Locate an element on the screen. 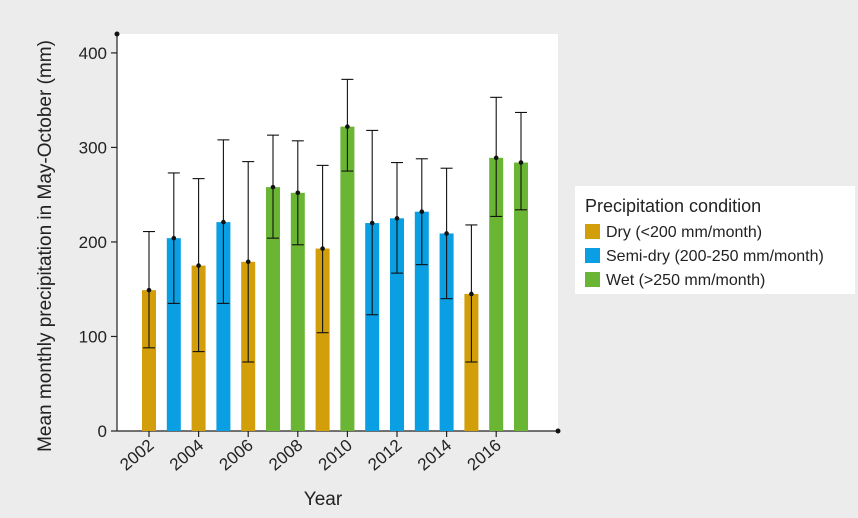  legend-background is located at coordinates (715, 240).